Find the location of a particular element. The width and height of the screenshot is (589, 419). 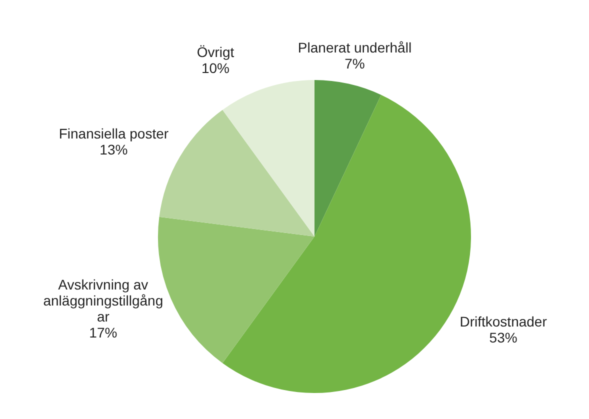

data-label: 17% is located at coordinates (103, 332).